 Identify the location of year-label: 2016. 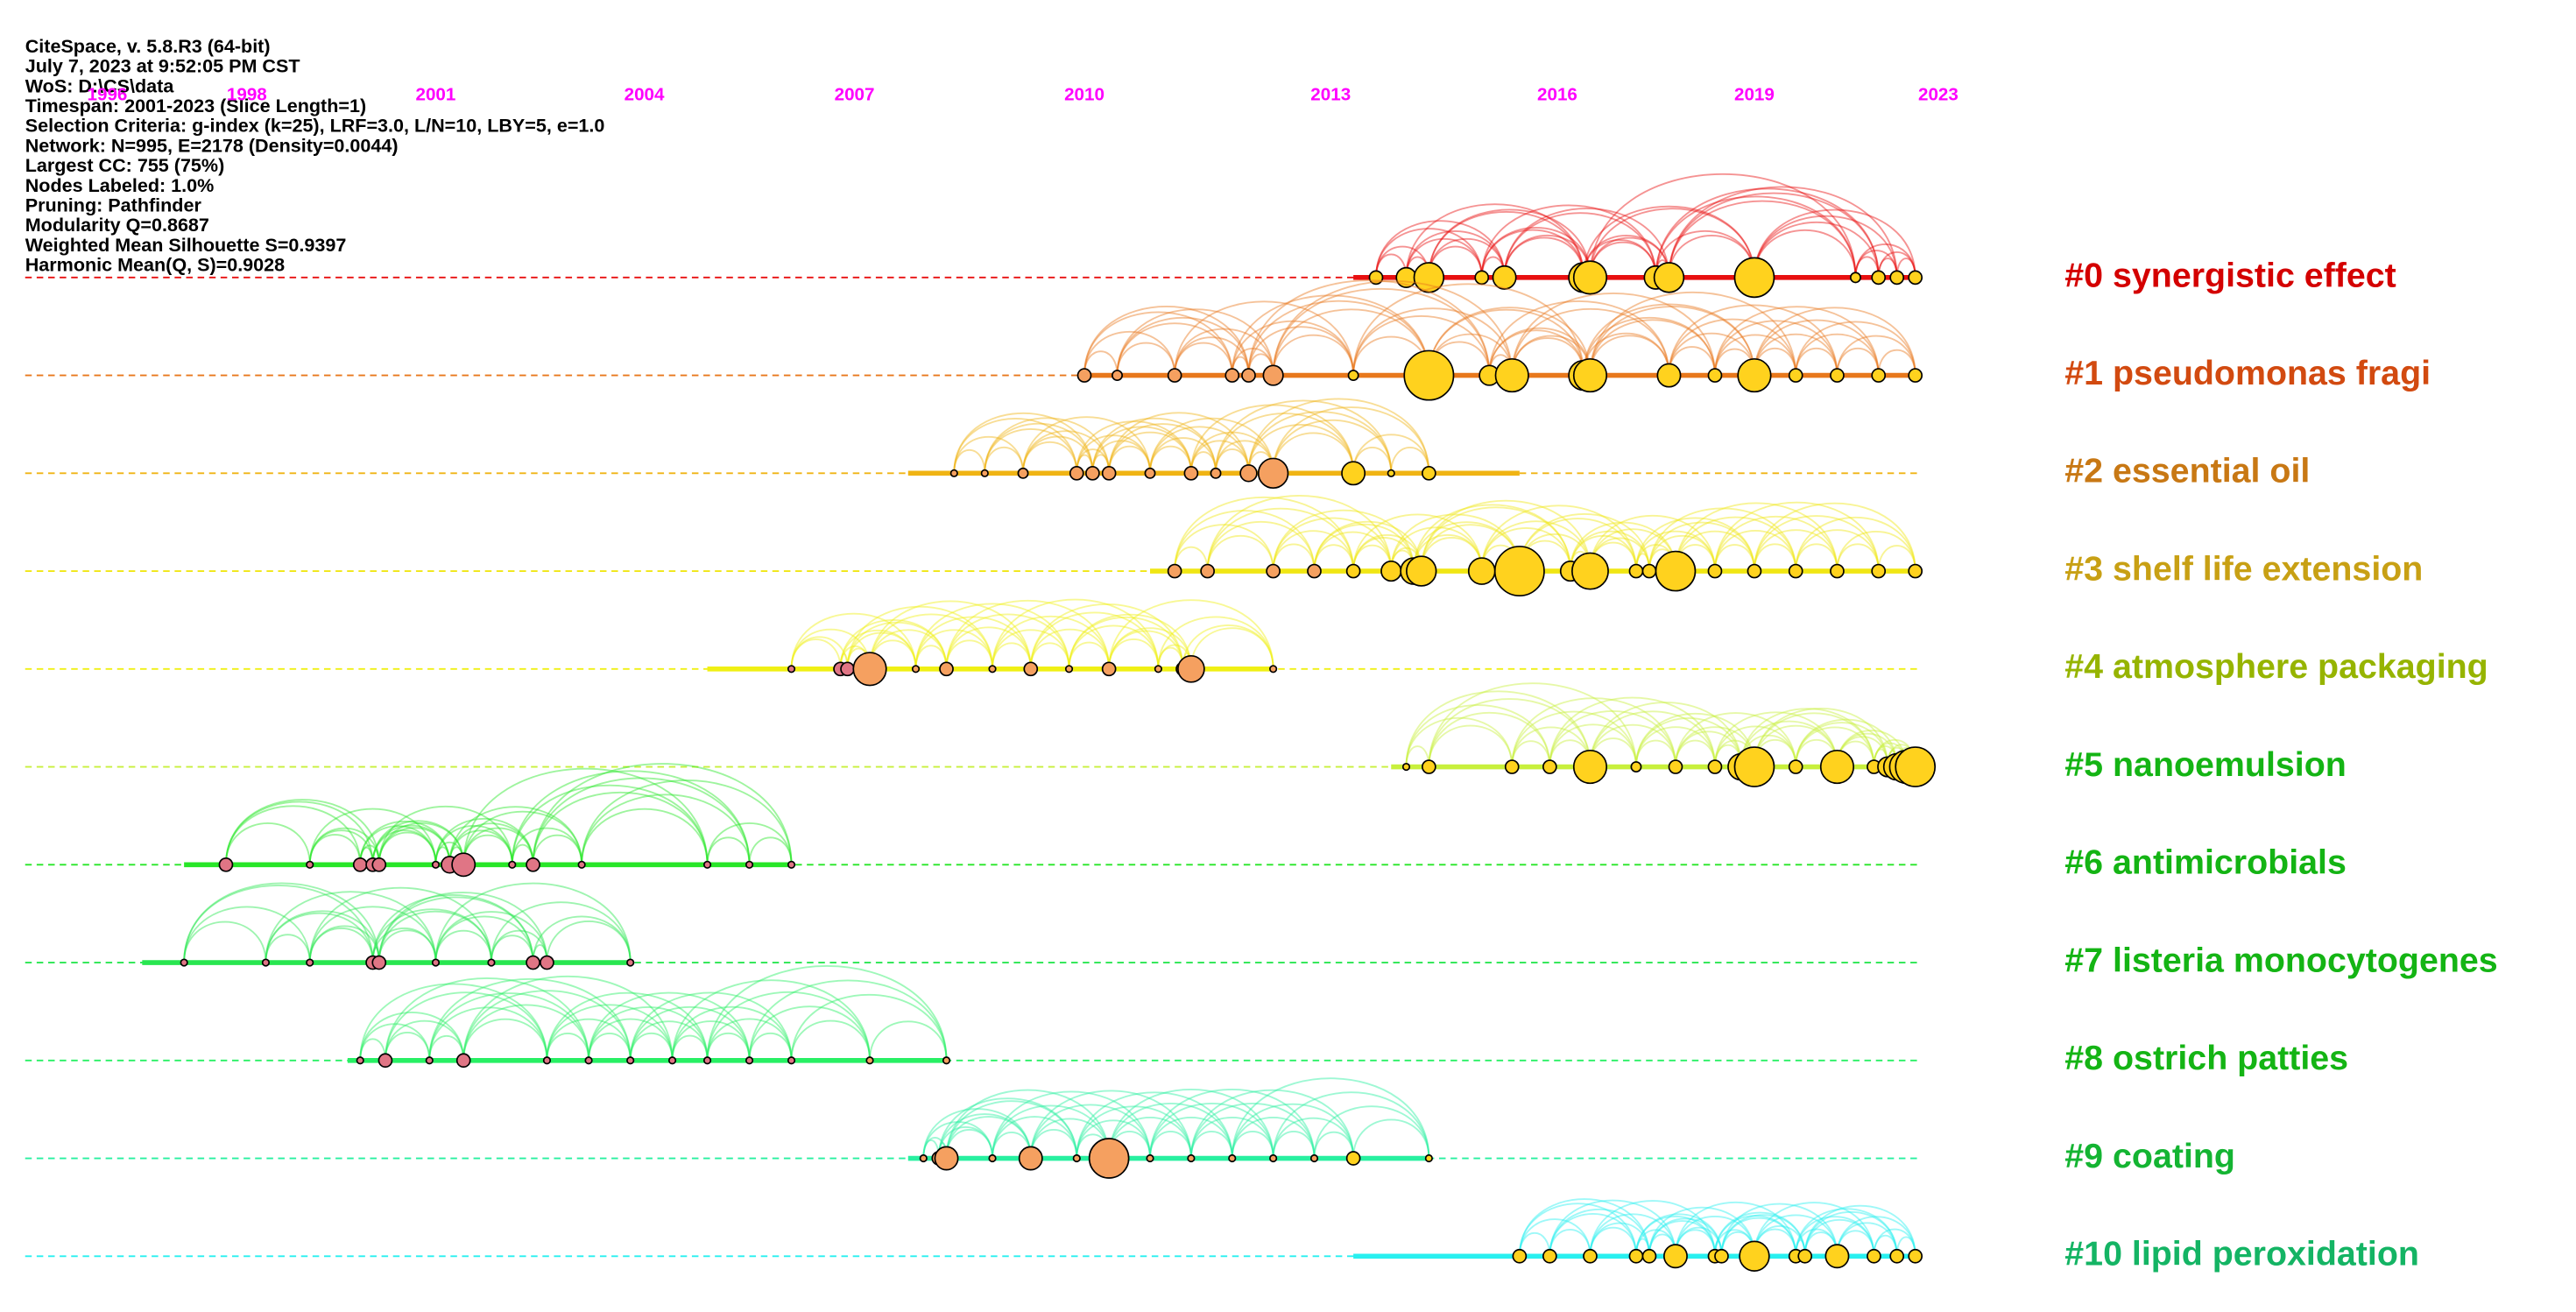
(1557, 94).